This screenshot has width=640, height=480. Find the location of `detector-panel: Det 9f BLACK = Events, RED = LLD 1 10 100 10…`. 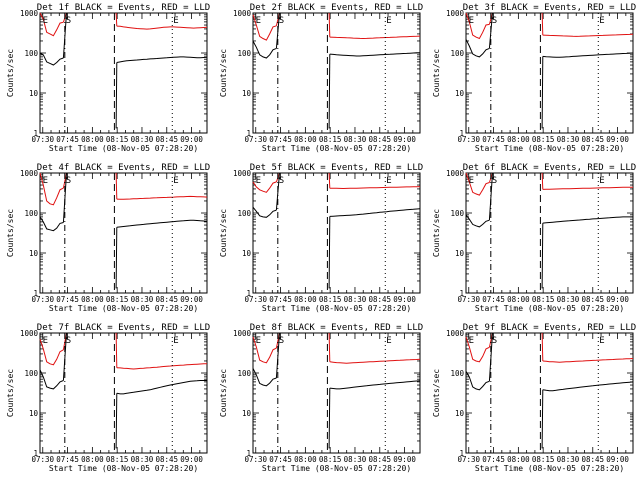

detector-panel: Det 9f BLACK = Events, RED = LLD 1 10 100 10… is located at coordinates (534, 398).